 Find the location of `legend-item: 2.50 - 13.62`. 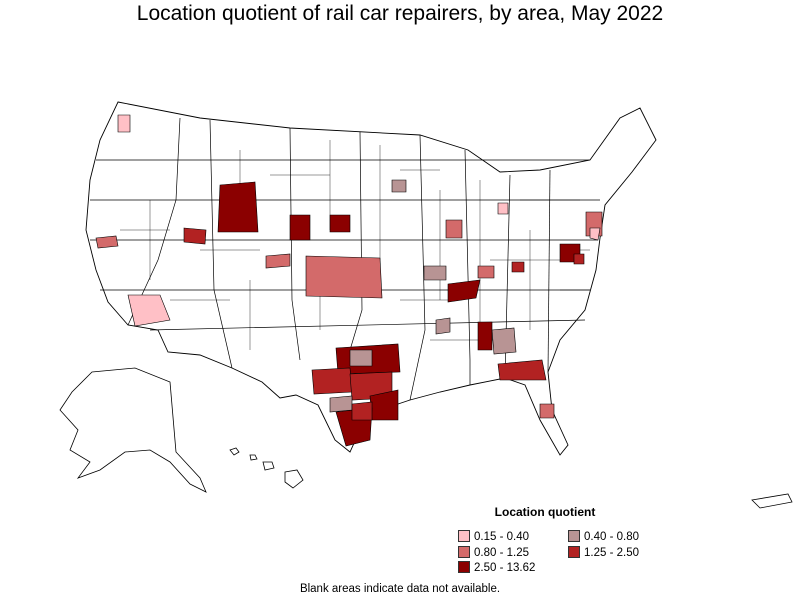

legend-item: 2.50 - 13.62 is located at coordinates (496, 568).